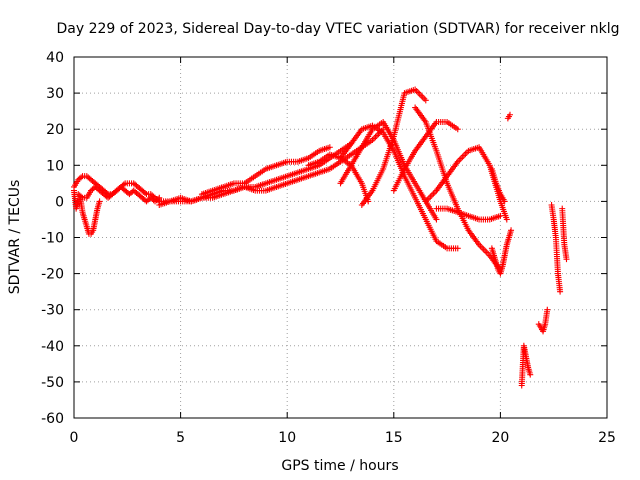  What do you see at coordinates (55, 94) in the screenshot?
I see `y-tick-label: 30` at bounding box center [55, 94].